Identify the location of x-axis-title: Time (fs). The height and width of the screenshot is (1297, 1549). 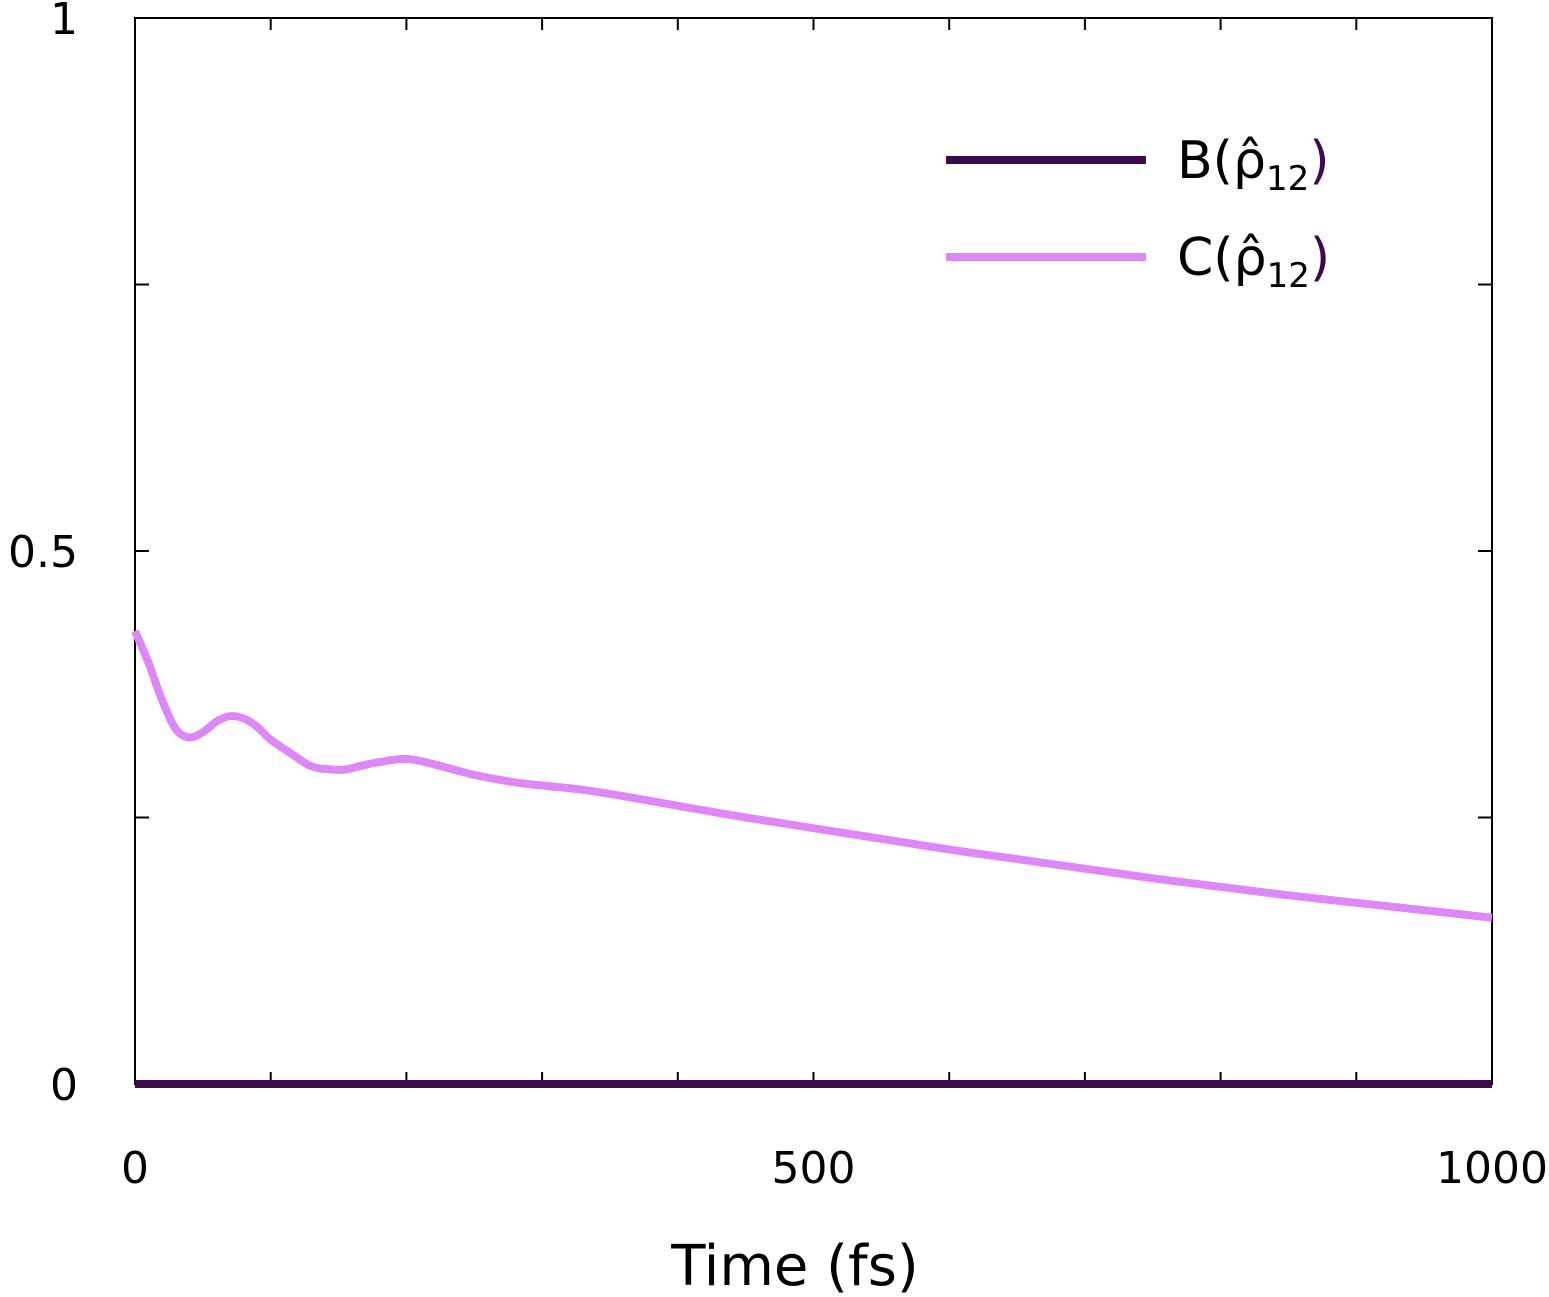
(794, 1265).